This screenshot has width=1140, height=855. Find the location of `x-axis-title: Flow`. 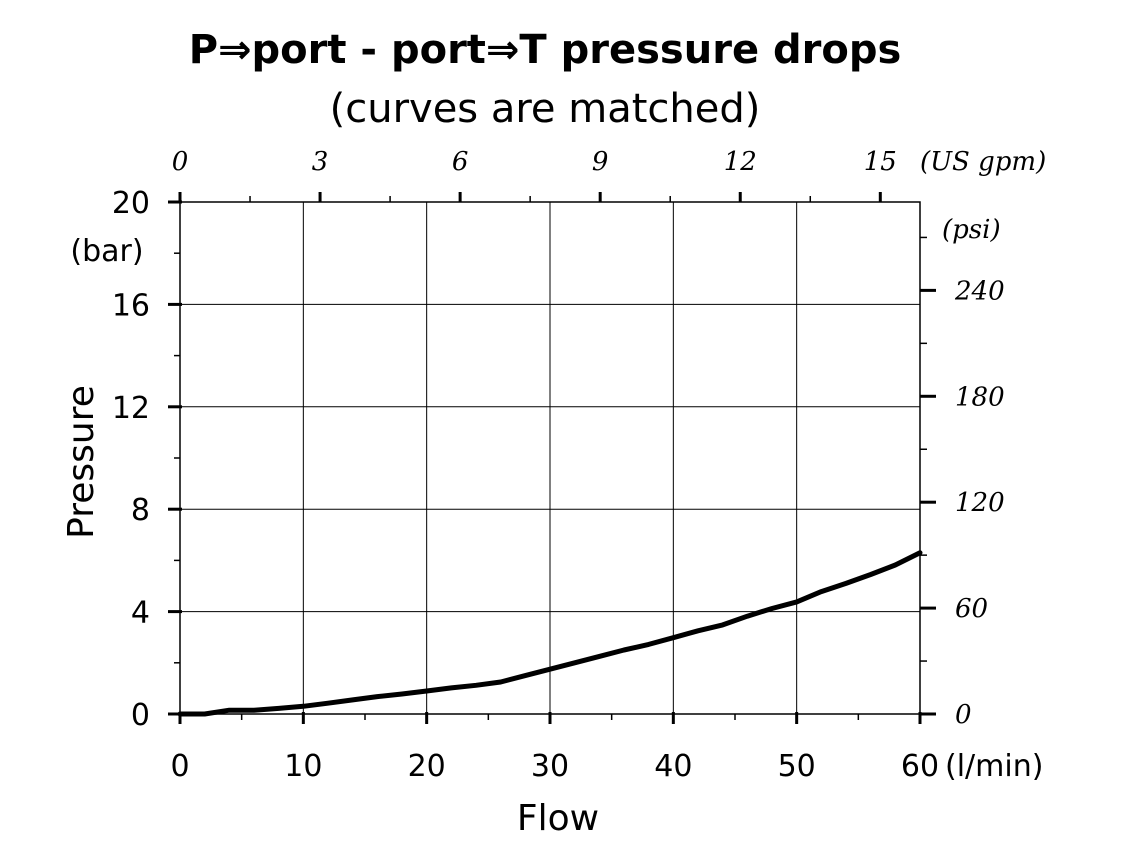

x-axis-title: Flow is located at coordinates (558, 818).